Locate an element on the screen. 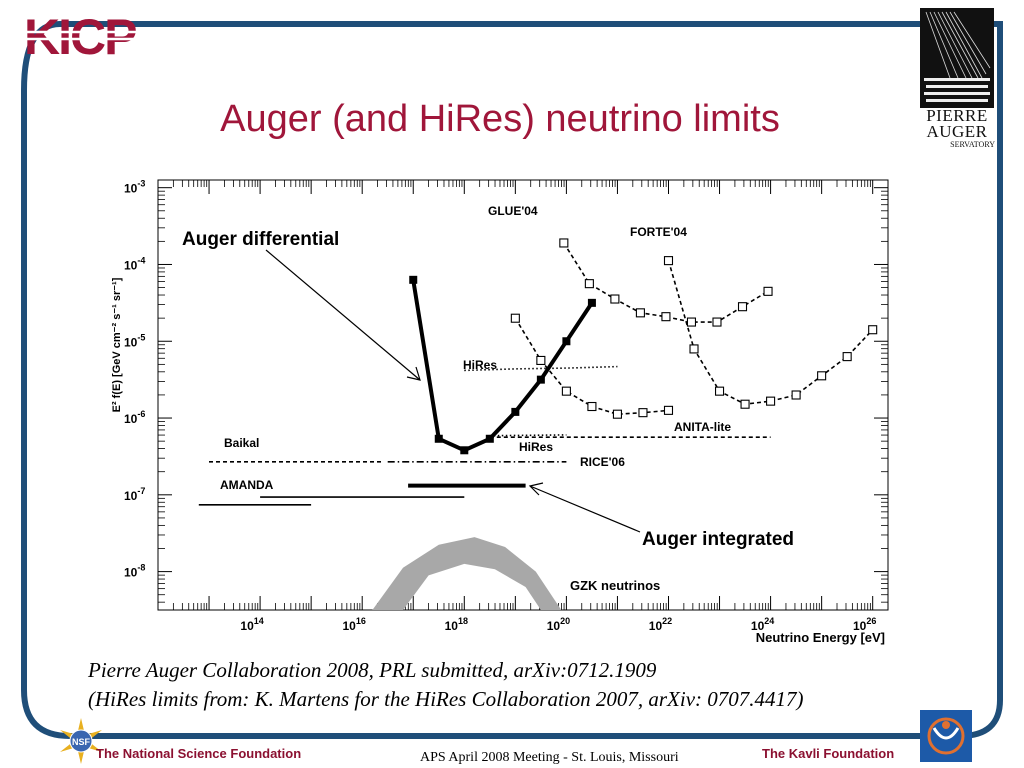 This screenshot has width=1024, height=768. gzk-band-layer is located at coordinates (467, 573).